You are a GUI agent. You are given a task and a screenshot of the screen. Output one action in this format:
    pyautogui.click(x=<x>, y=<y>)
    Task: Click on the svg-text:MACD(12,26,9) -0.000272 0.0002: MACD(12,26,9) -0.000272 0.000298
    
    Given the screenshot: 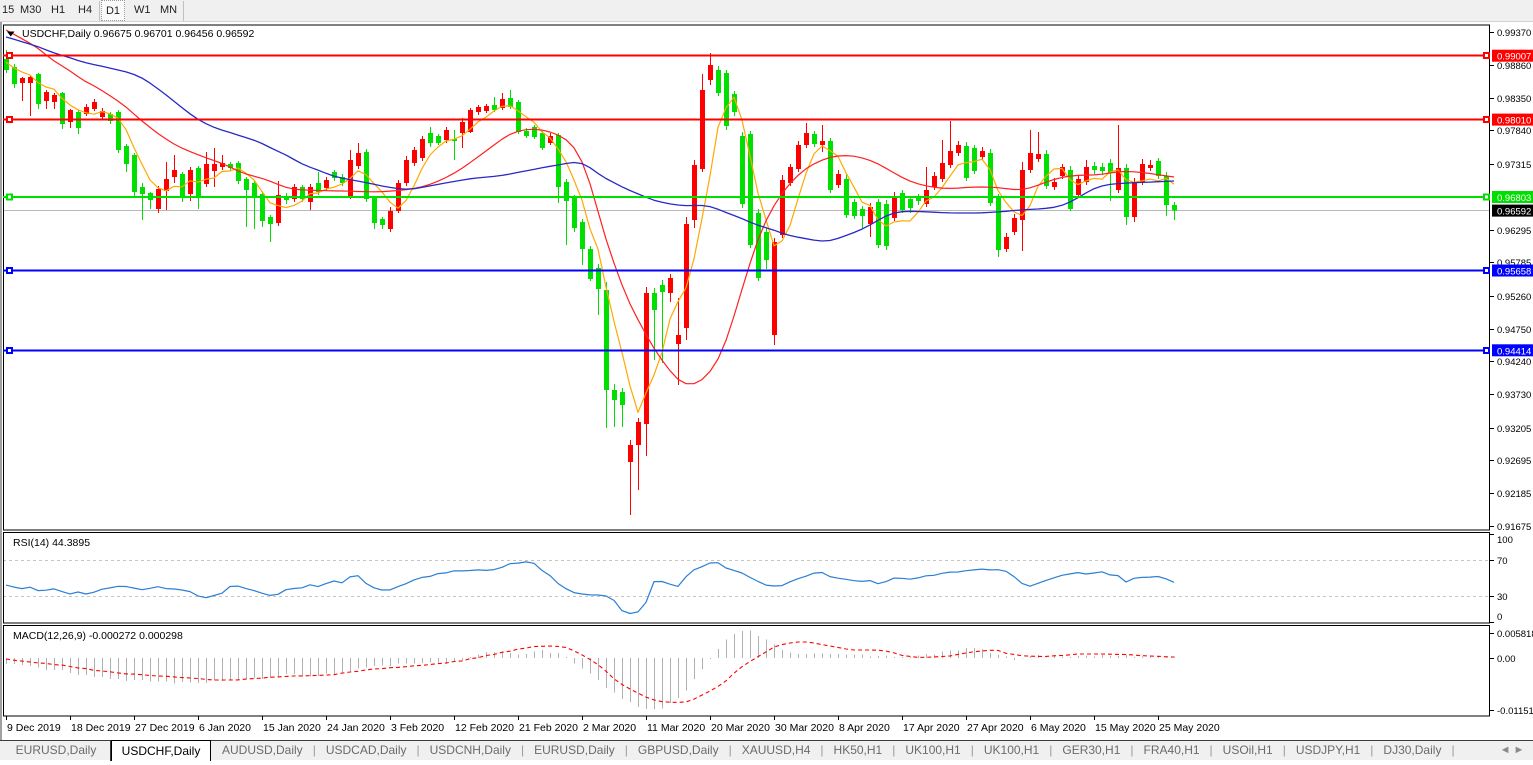 What is the action you would take?
    pyautogui.click(x=98, y=636)
    